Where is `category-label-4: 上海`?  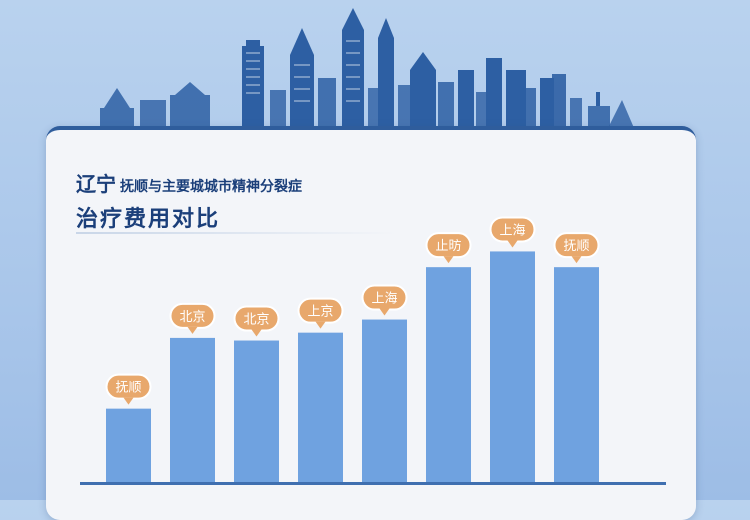 category-label-4: 上海 is located at coordinates (384, 299).